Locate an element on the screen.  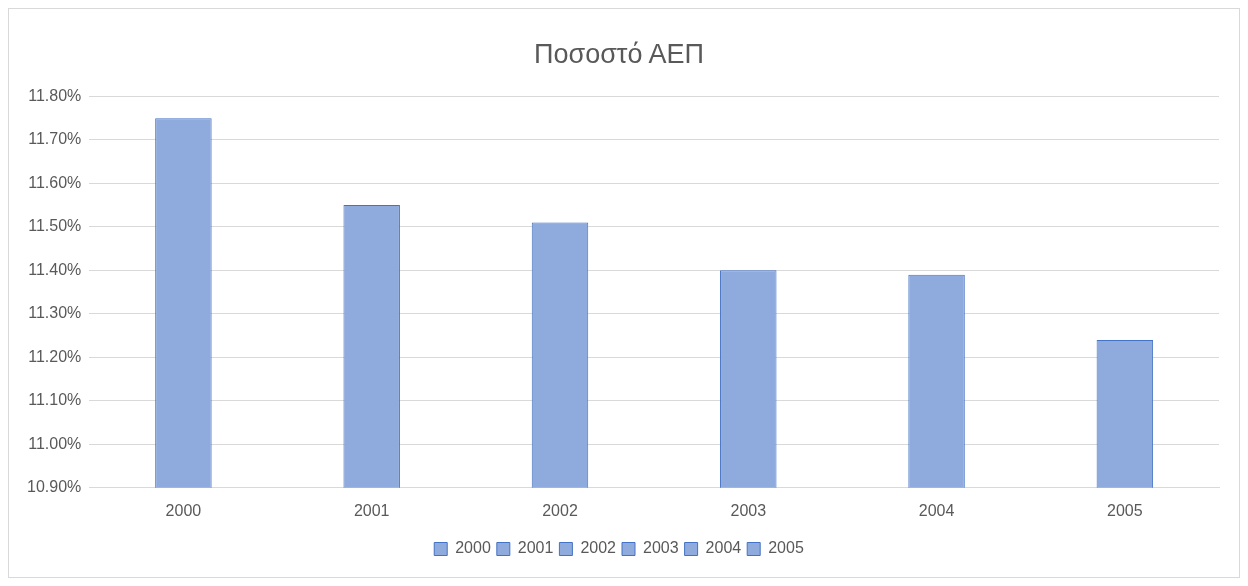
y-tick-label: 11.40% is located at coordinates (55, 269).